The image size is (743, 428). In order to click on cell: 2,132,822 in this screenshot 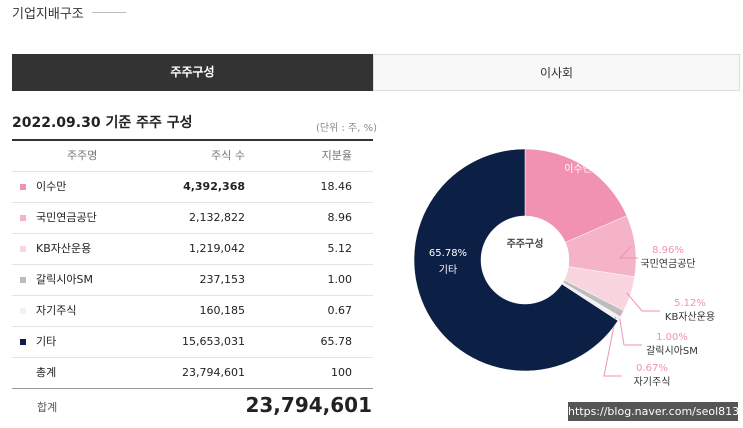, I will do `click(217, 217)`.